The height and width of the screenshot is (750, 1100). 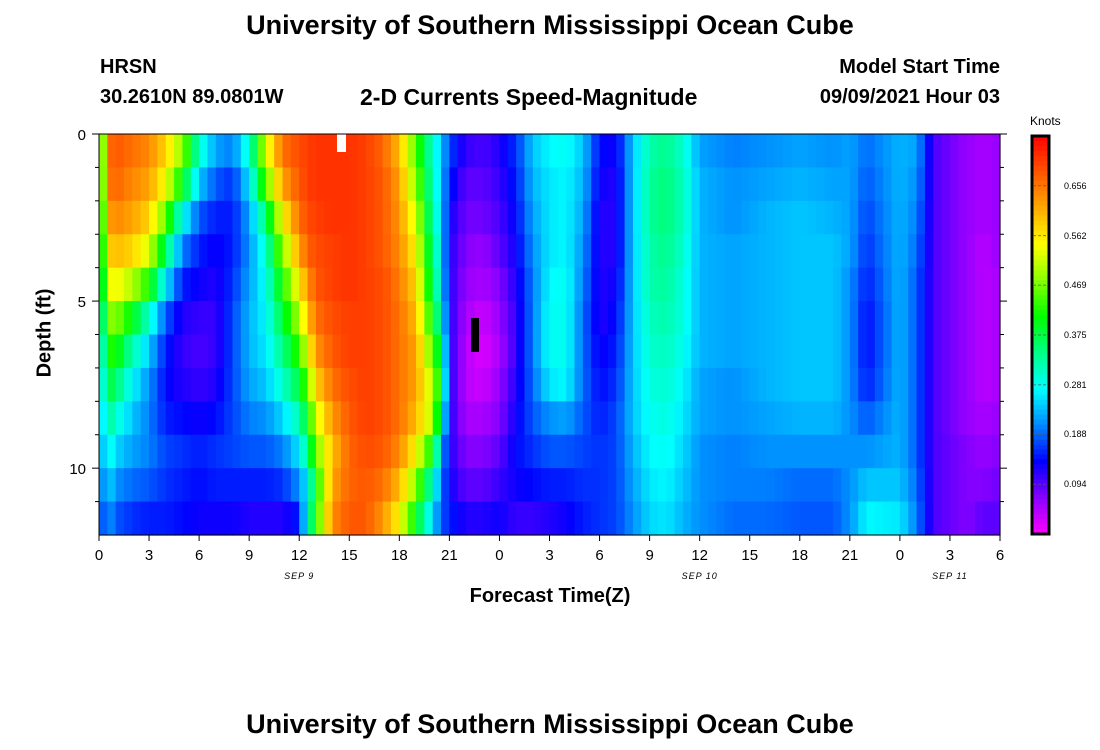 What do you see at coordinates (1075, 484) in the screenshot?
I see `colorbar-tick-label: 0.094` at bounding box center [1075, 484].